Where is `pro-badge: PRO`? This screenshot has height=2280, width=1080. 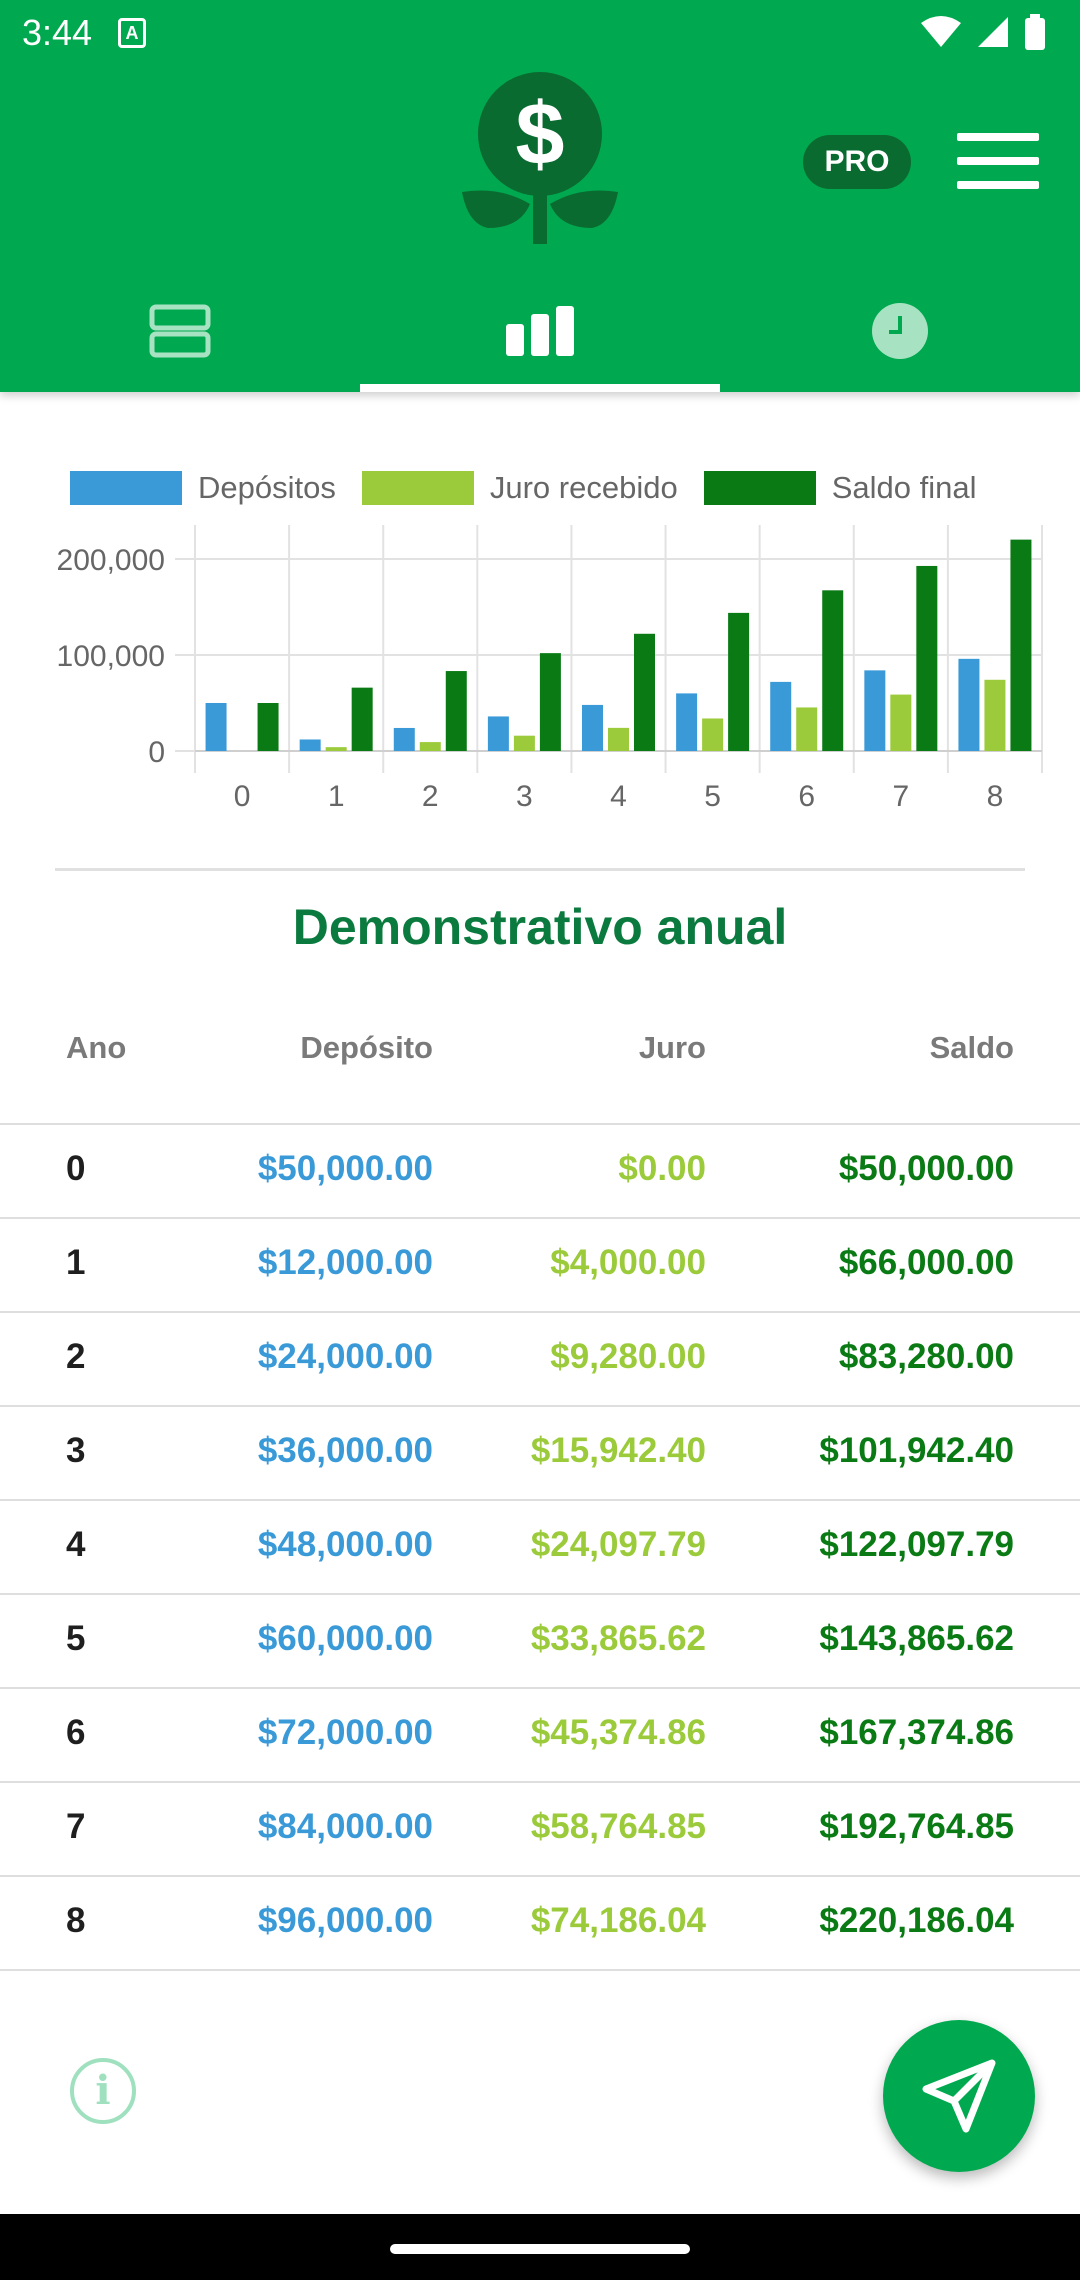 pro-badge: PRO is located at coordinates (857, 162).